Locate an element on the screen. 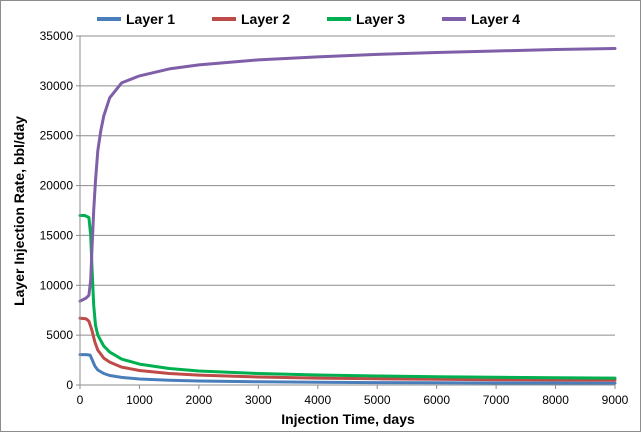  y-tick-label: 0 is located at coordinates (69, 385).